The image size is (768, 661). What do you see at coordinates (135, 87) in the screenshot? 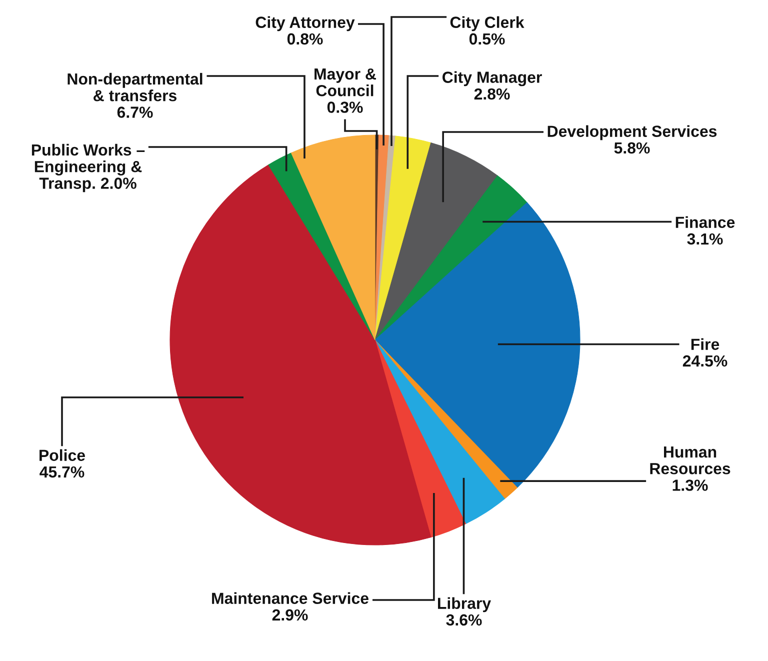
I see `slice-label: Non-departmental & transfers` at bounding box center [135, 87].